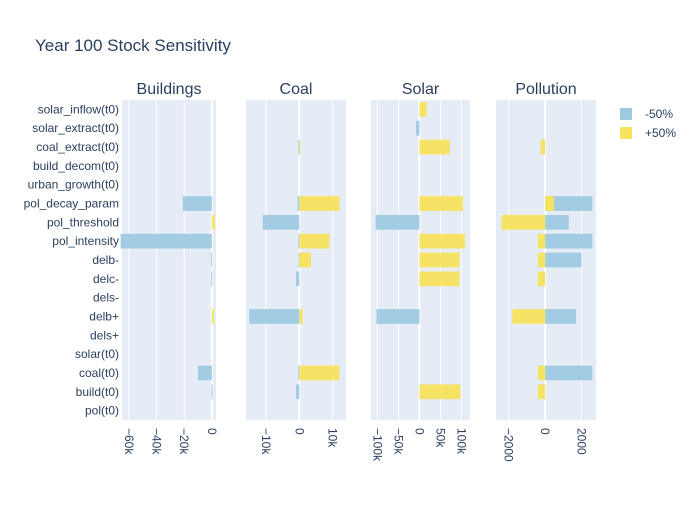 This screenshot has height=505, width=700. Describe the element at coordinates (648, 123) in the screenshot. I see `legend: -50% +50%` at that location.